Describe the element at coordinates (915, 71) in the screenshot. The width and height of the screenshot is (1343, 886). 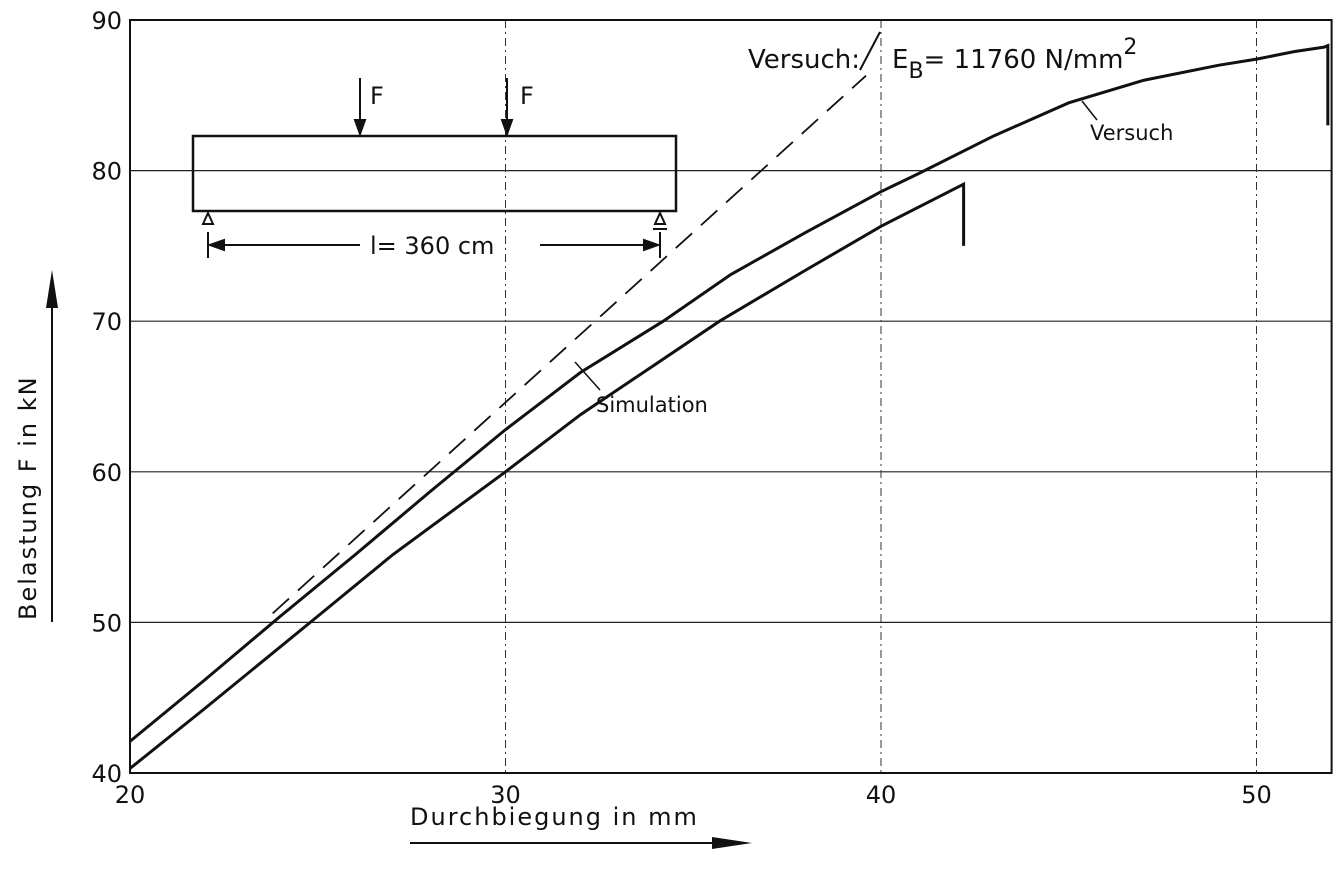
I see `modulus-sub: B` at that location.